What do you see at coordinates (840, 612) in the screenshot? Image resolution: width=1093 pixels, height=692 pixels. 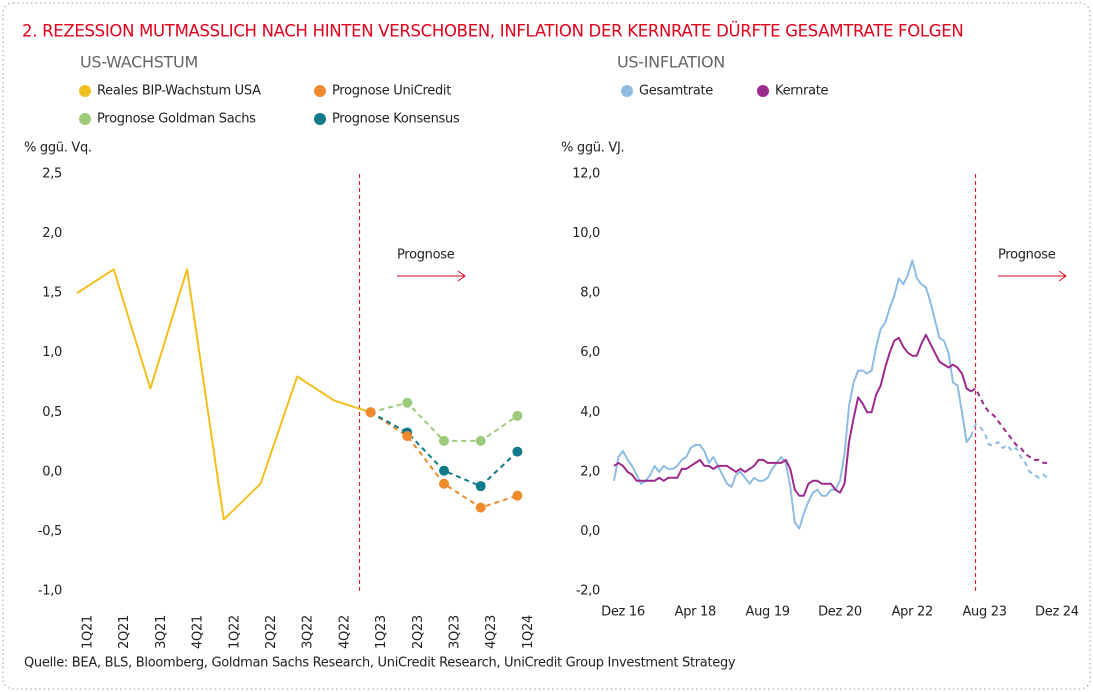 I see `x-tick-label: Dez 20` at bounding box center [840, 612].